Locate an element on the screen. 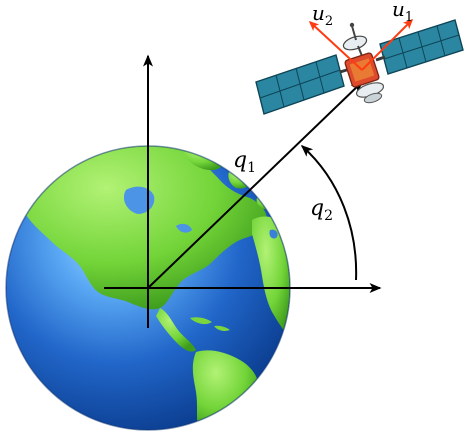  thrust-vector-u1 is located at coordinates (387, 44).